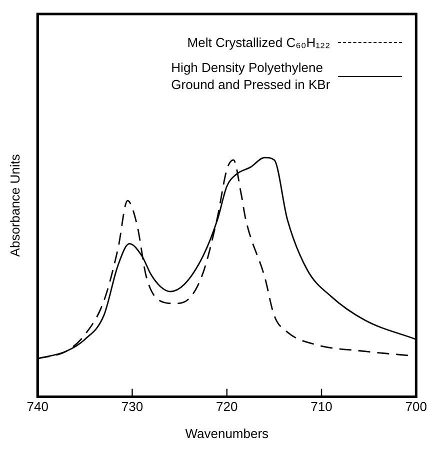 This screenshot has width=430, height=450. What do you see at coordinates (132, 406) in the screenshot?
I see `x-tick-label: 730` at bounding box center [132, 406].